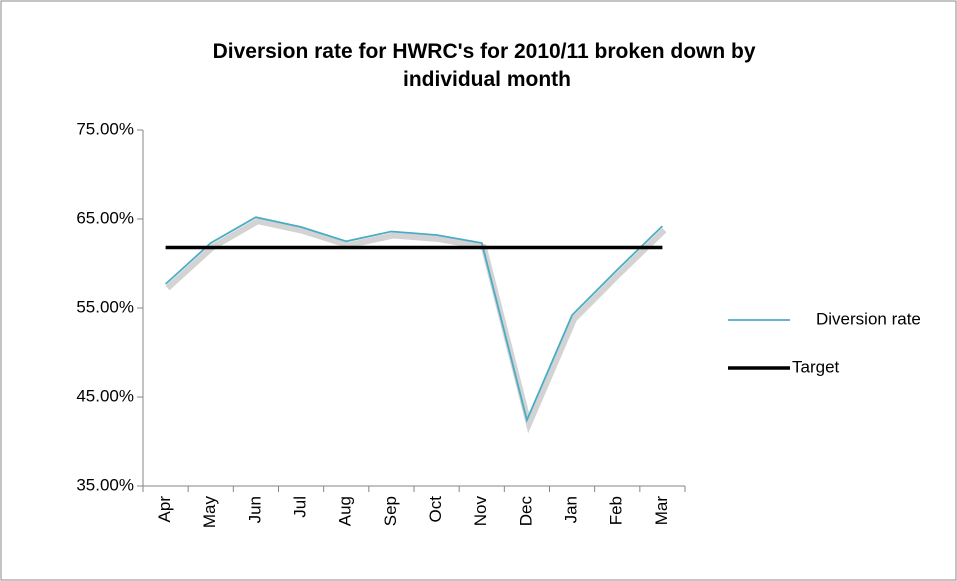 This screenshot has width=957, height=581. I want to click on x-tick-label: May, so click(209, 512).